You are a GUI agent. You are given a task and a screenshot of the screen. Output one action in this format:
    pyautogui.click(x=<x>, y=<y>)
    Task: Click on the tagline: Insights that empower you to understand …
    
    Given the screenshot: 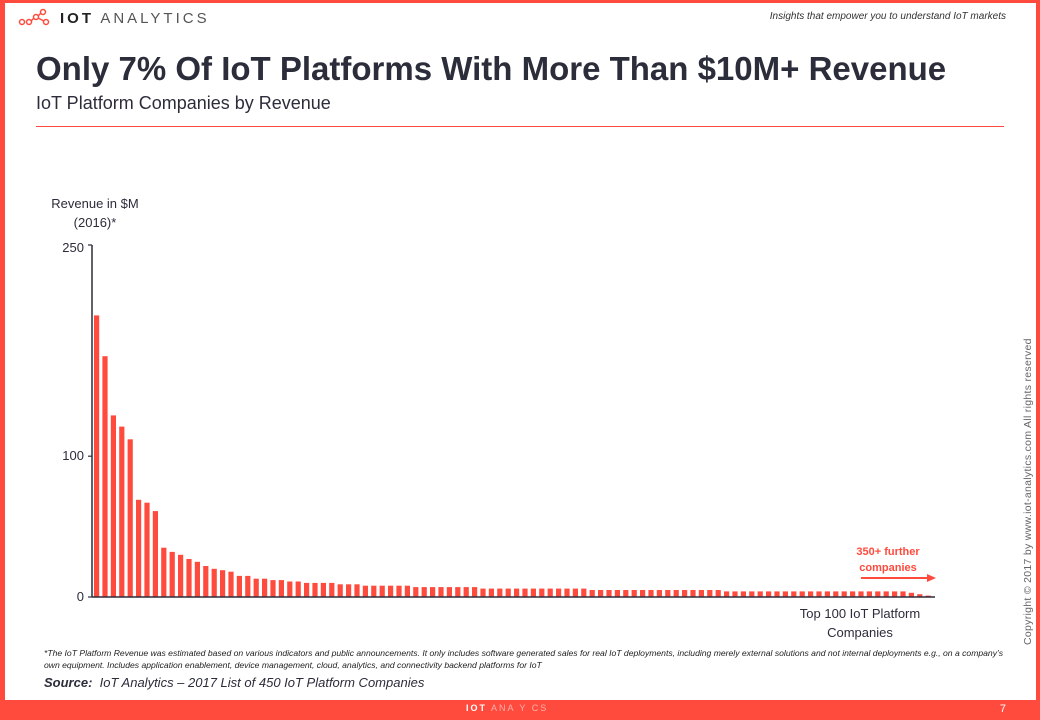 What is the action you would take?
    pyautogui.click(x=887, y=16)
    